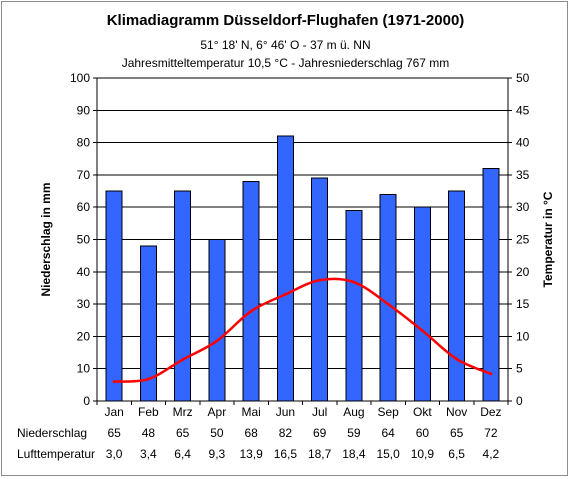  I want to click on x-tick-label: Jan, so click(113, 412).